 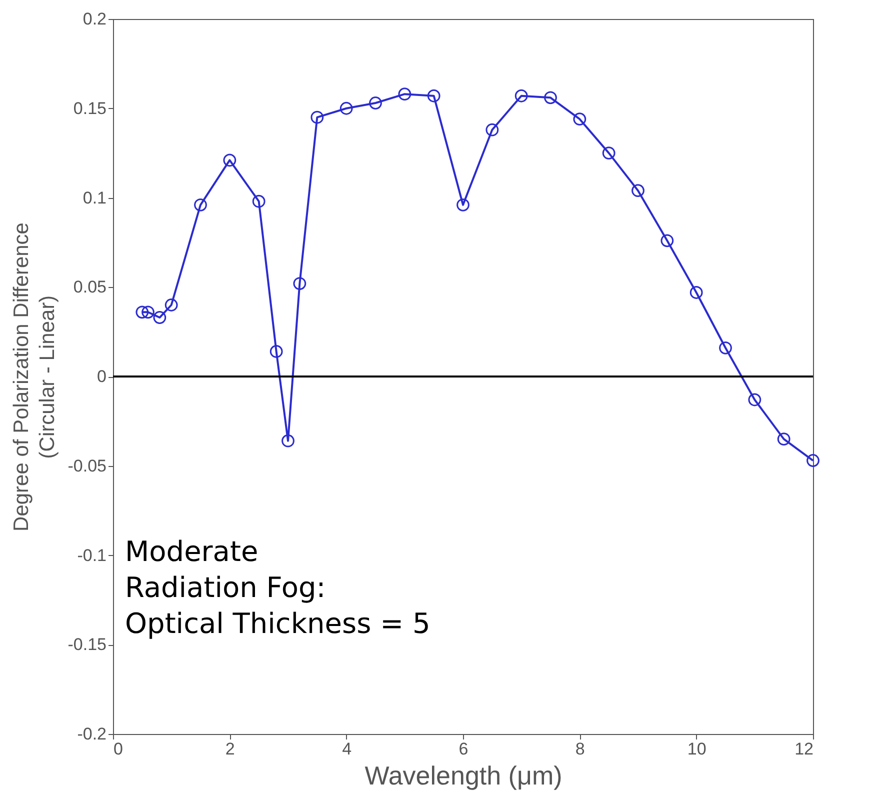 I want to click on y-tick-label: 0.1, so click(x=94, y=198).